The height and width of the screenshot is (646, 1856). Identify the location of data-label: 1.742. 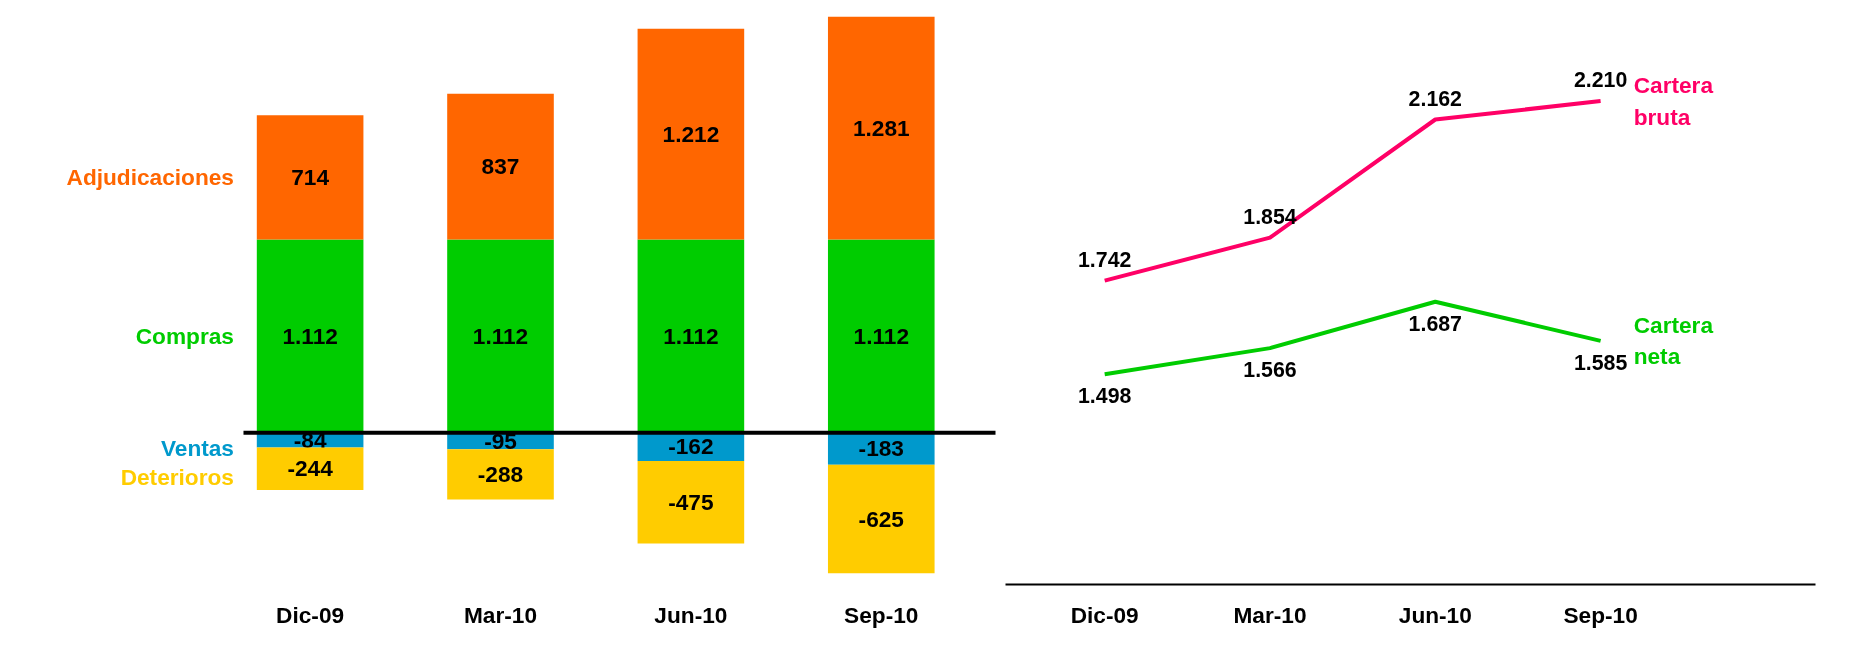
(1105, 259).